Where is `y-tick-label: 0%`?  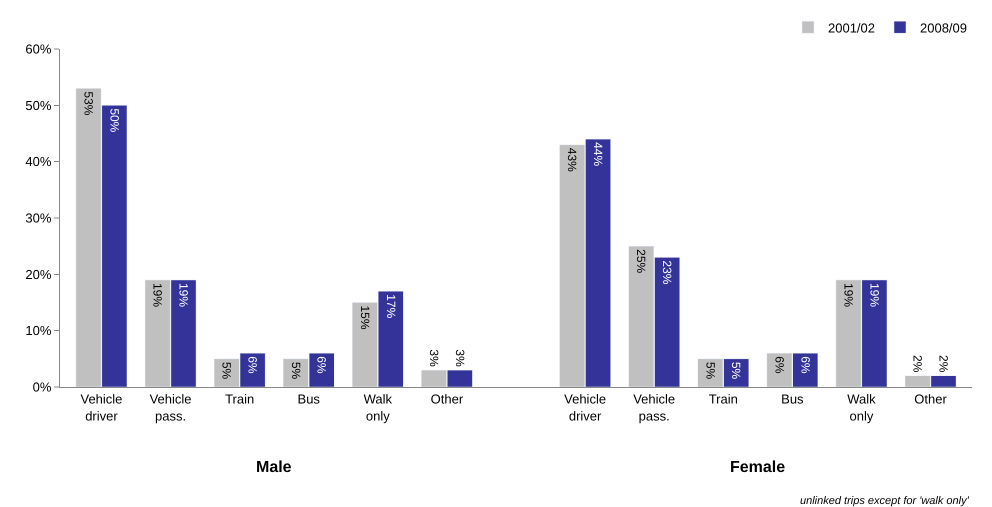 y-tick-label: 0% is located at coordinates (42, 387).